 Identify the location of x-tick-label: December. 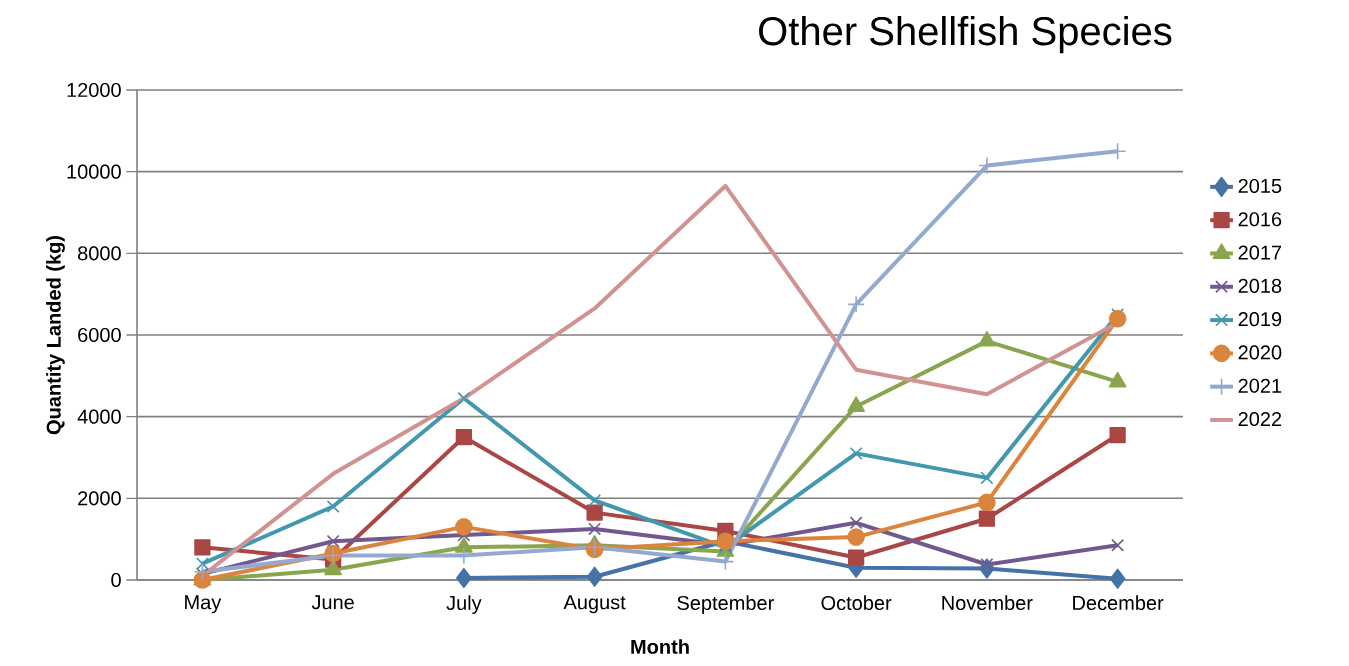
(1118, 603).